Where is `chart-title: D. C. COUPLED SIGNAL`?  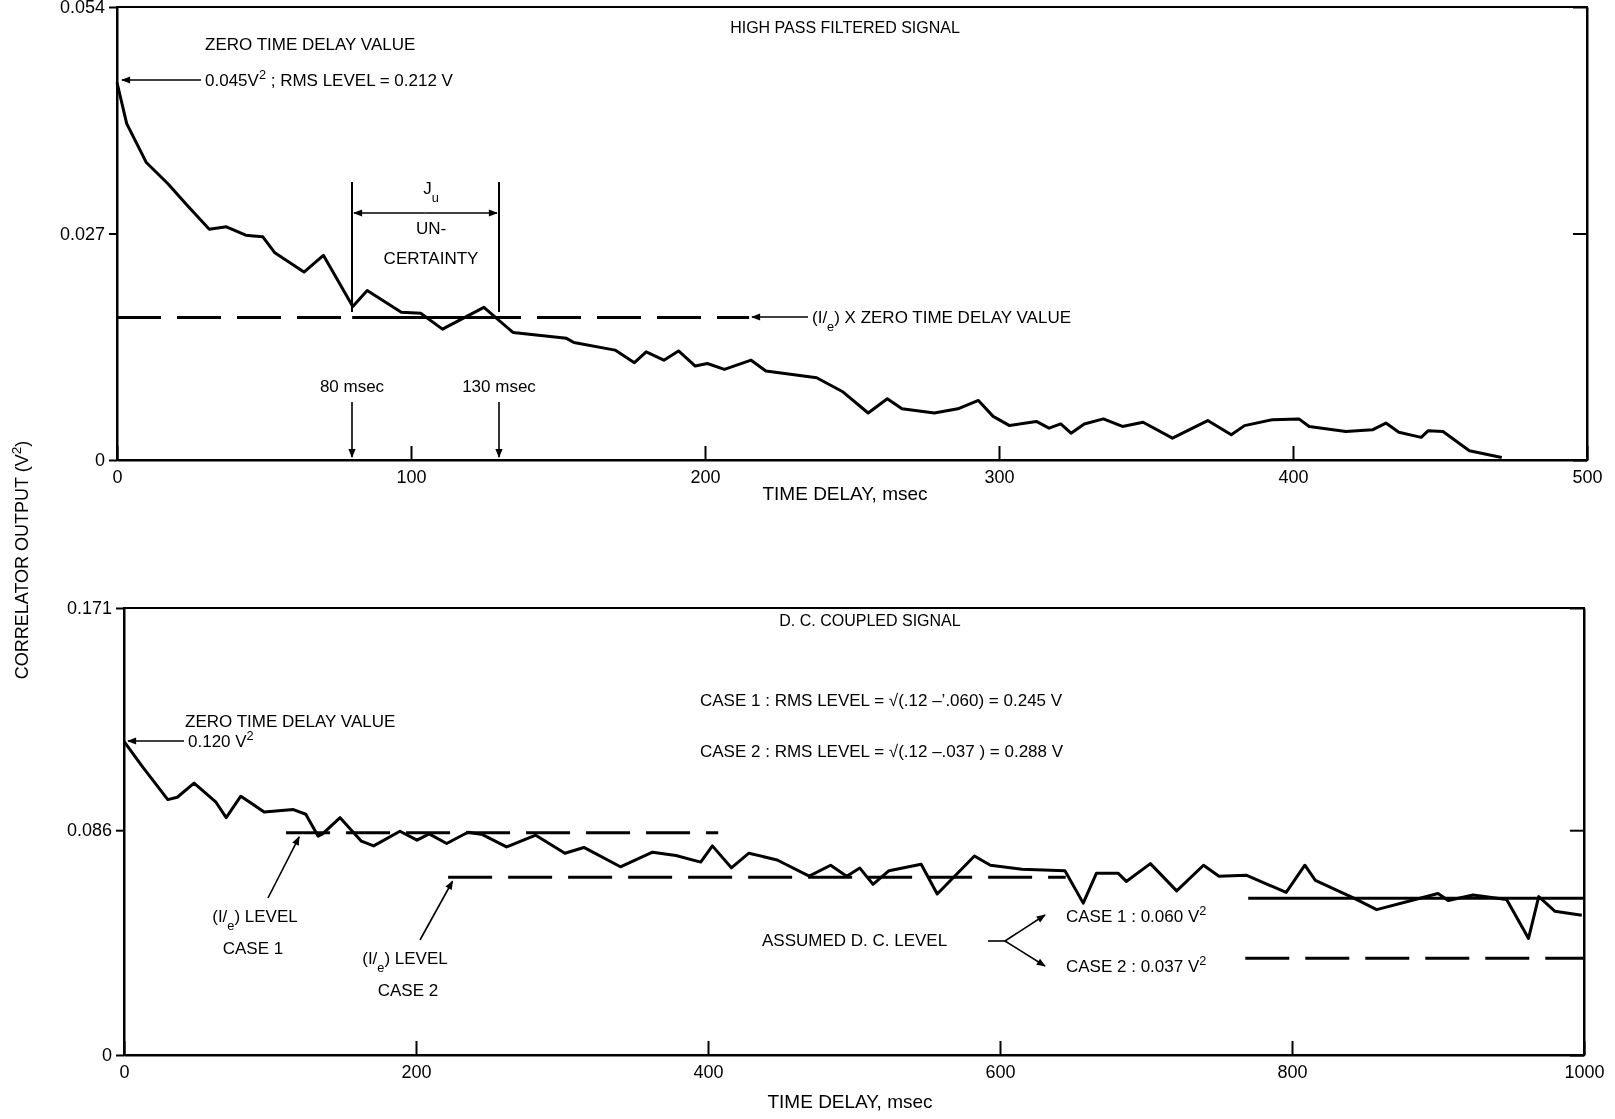 chart-title: D. C. COUPLED SIGNAL is located at coordinates (870, 620).